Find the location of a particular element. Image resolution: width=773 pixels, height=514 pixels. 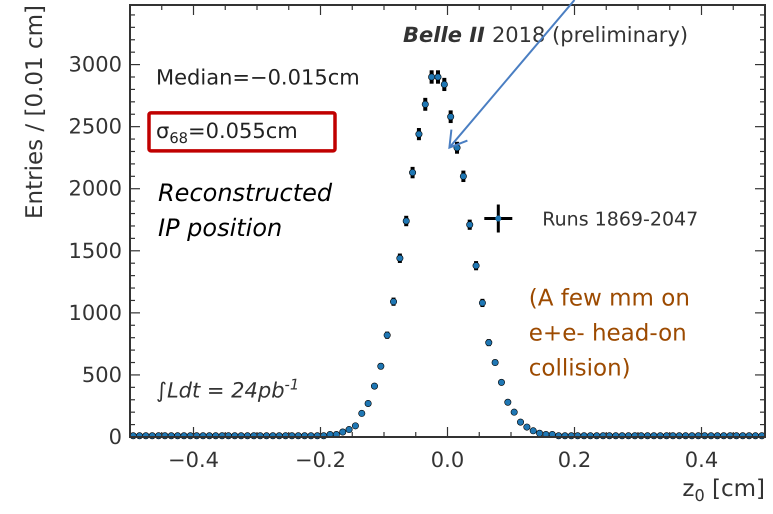

x-tick-label: −0.2 is located at coordinates (320, 460).